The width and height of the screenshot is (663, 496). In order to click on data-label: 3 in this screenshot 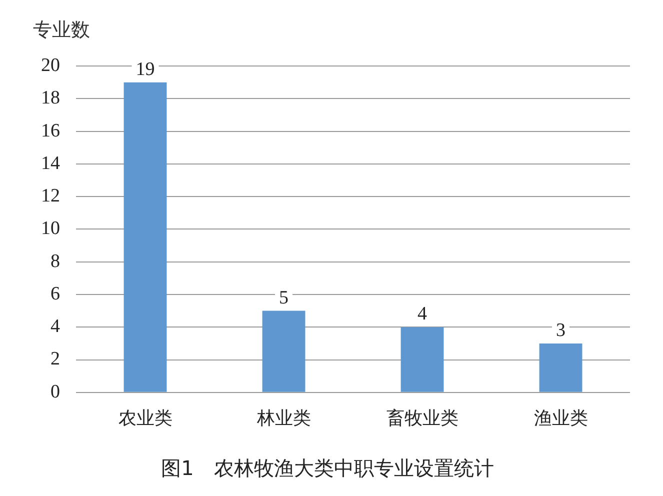, I will do `click(561, 330)`.